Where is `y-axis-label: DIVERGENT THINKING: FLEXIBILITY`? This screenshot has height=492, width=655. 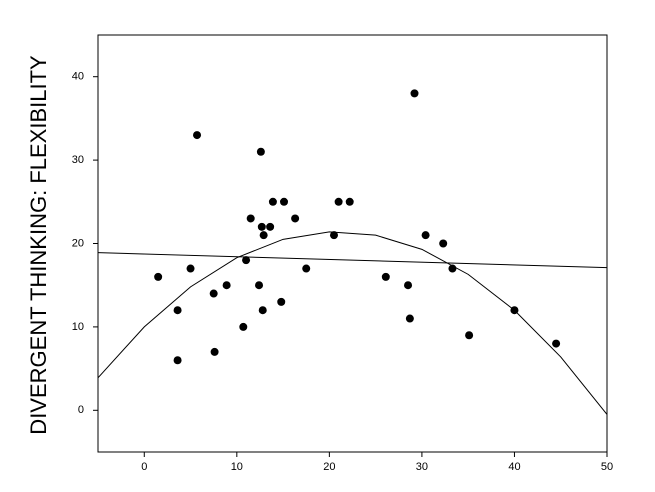 y-axis-label: DIVERGENT THINKING: FLEXIBILITY is located at coordinates (38, 245).